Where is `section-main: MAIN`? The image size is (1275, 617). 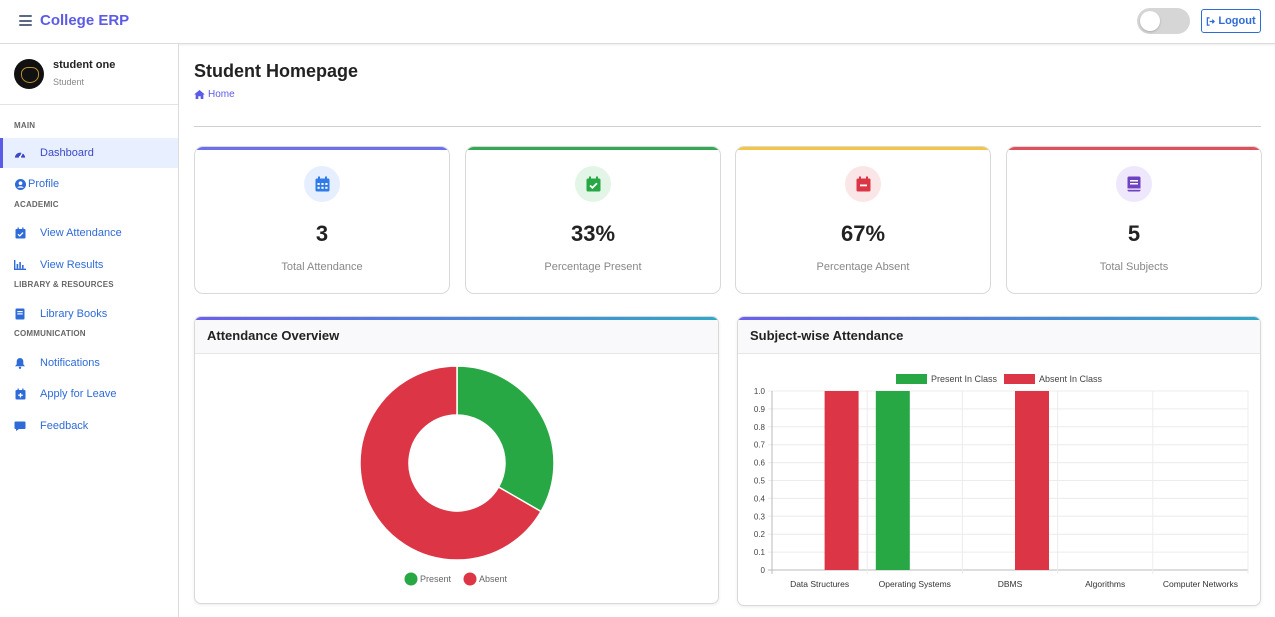 section-main: MAIN is located at coordinates (25, 125).